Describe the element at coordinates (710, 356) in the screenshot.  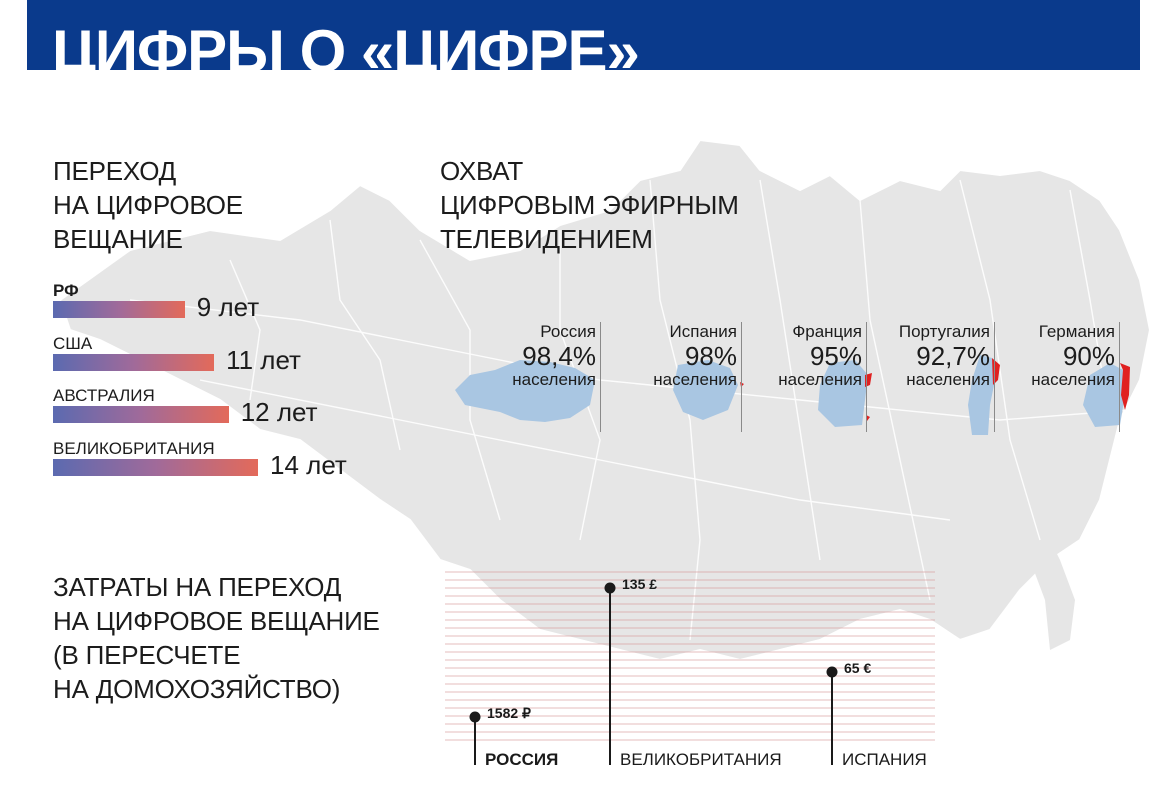
I see `coverage-value: 98%` at that location.